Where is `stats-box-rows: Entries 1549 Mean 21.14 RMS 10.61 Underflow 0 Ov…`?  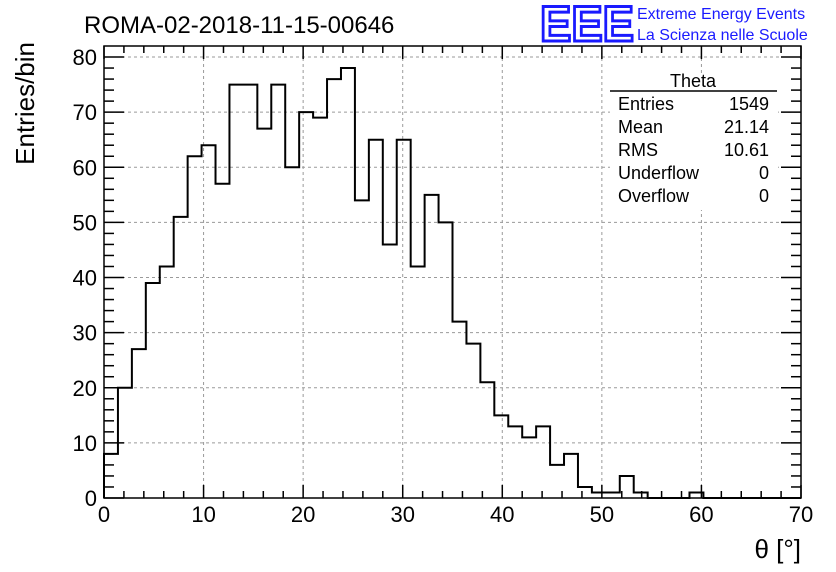 stats-box-rows: Entries 1549 Mean 21.14 RMS 10.61 Underflow 0 Ov… is located at coordinates (693, 150).